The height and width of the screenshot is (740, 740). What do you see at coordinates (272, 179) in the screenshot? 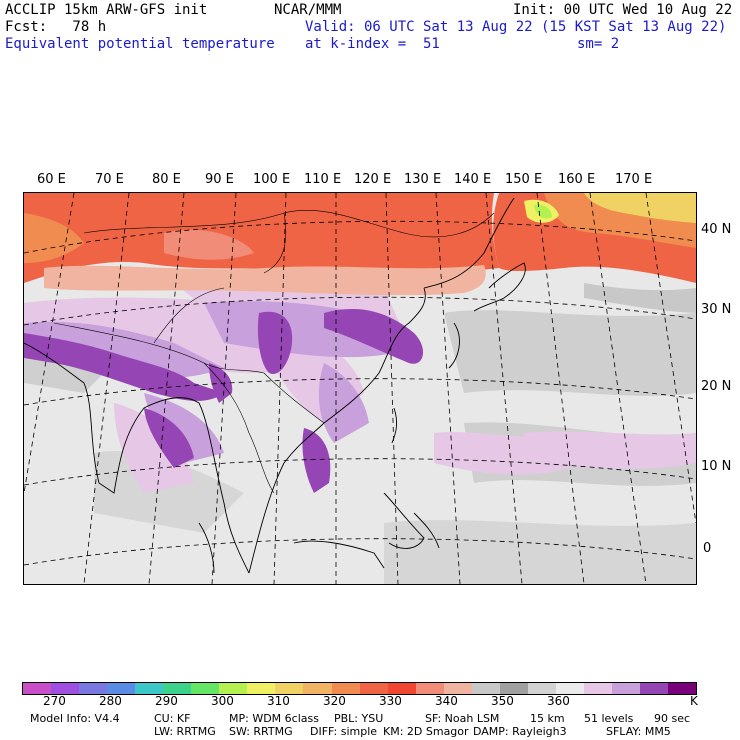
I see `lon-label: 100 E` at bounding box center [272, 179].